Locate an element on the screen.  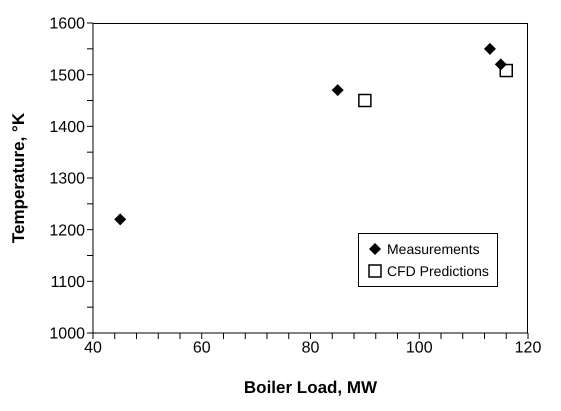
y-tick-label: 1000 is located at coordinates (67, 334).